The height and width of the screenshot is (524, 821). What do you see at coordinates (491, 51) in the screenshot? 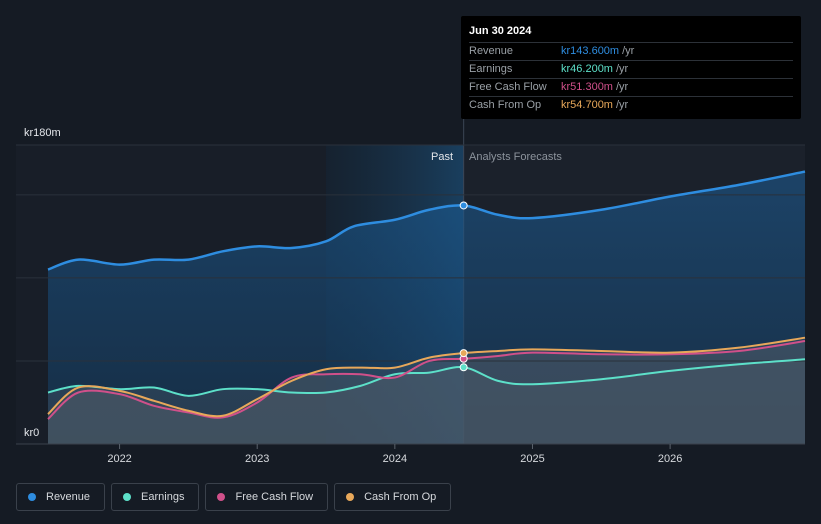
I see `tooltip-label: Revenue` at bounding box center [491, 51].